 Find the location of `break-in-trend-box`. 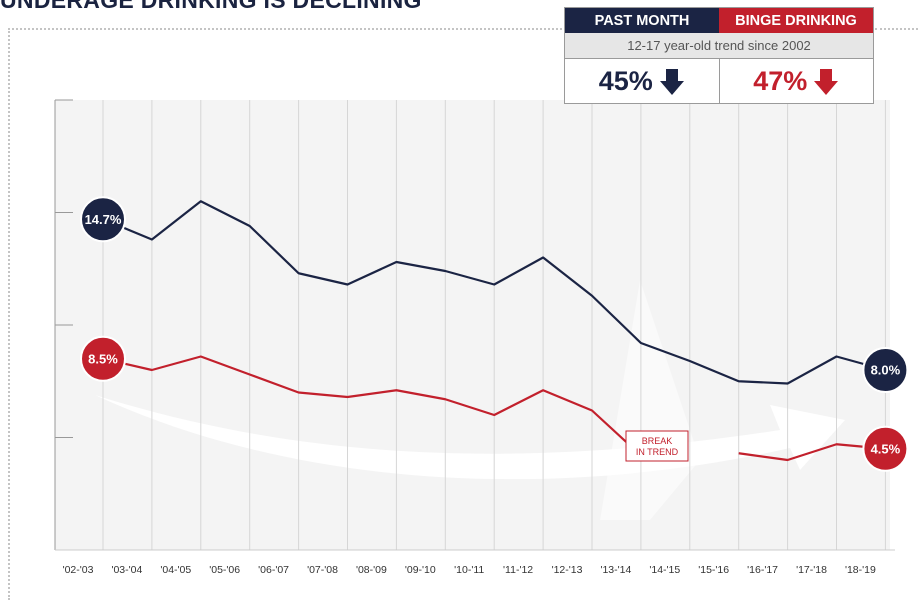

break-in-trend-box is located at coordinates (657, 446).